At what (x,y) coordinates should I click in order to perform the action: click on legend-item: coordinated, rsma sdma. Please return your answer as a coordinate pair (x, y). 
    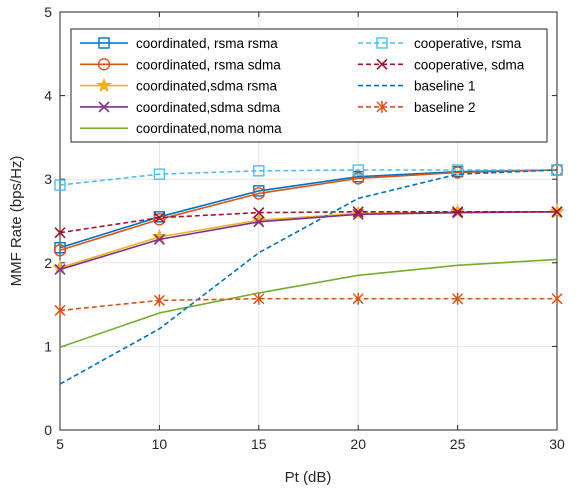
    Looking at the image, I should click on (180, 64).